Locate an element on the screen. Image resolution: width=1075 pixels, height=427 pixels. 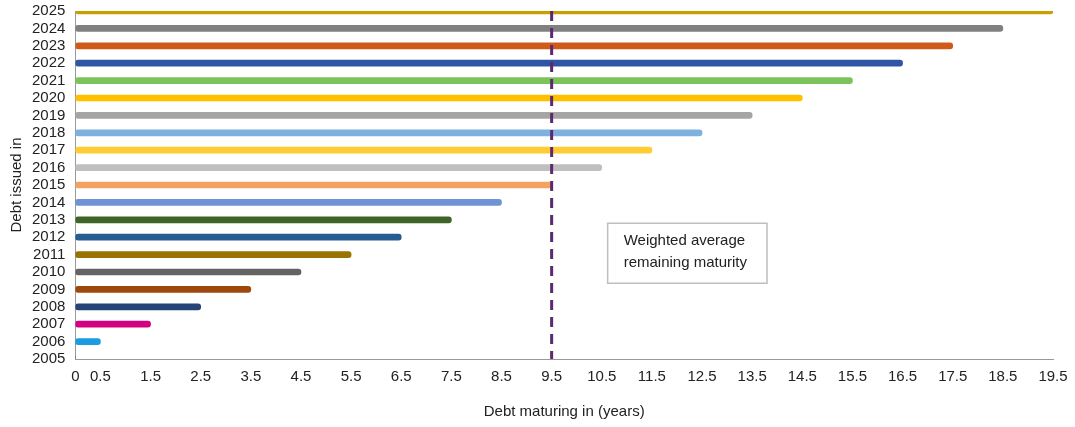
y-tick-label: 2014 is located at coordinates (48, 201).